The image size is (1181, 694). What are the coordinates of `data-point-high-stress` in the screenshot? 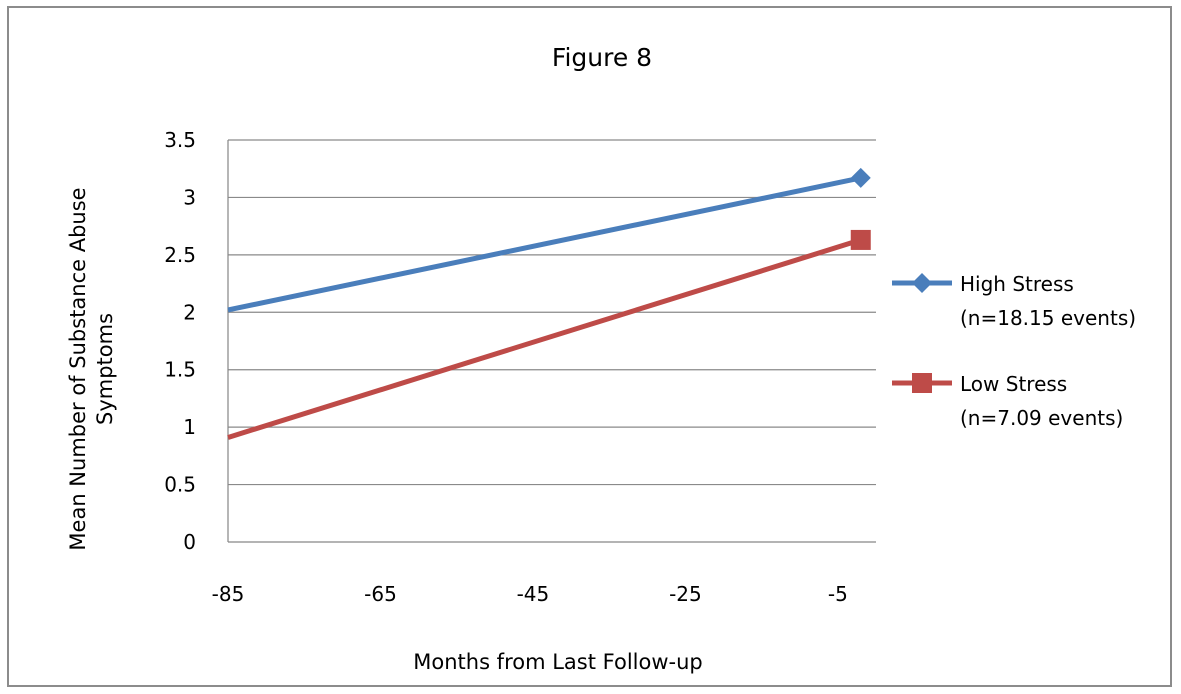 It's located at (860, 177).